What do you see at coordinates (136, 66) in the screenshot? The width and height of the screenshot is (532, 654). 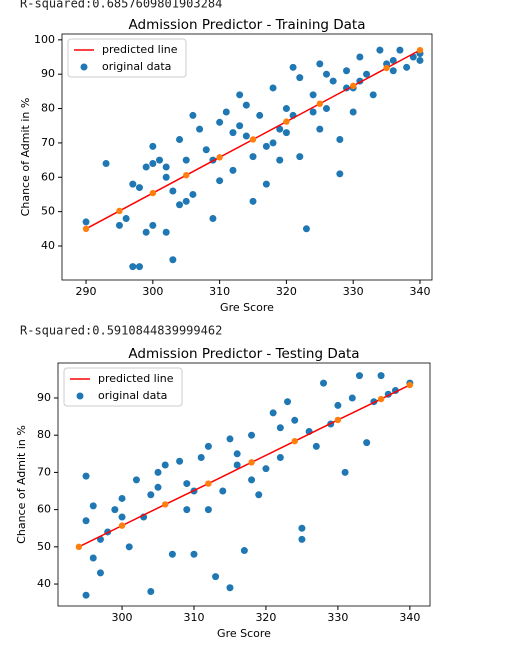 I see `legend-label: original data` at bounding box center [136, 66].